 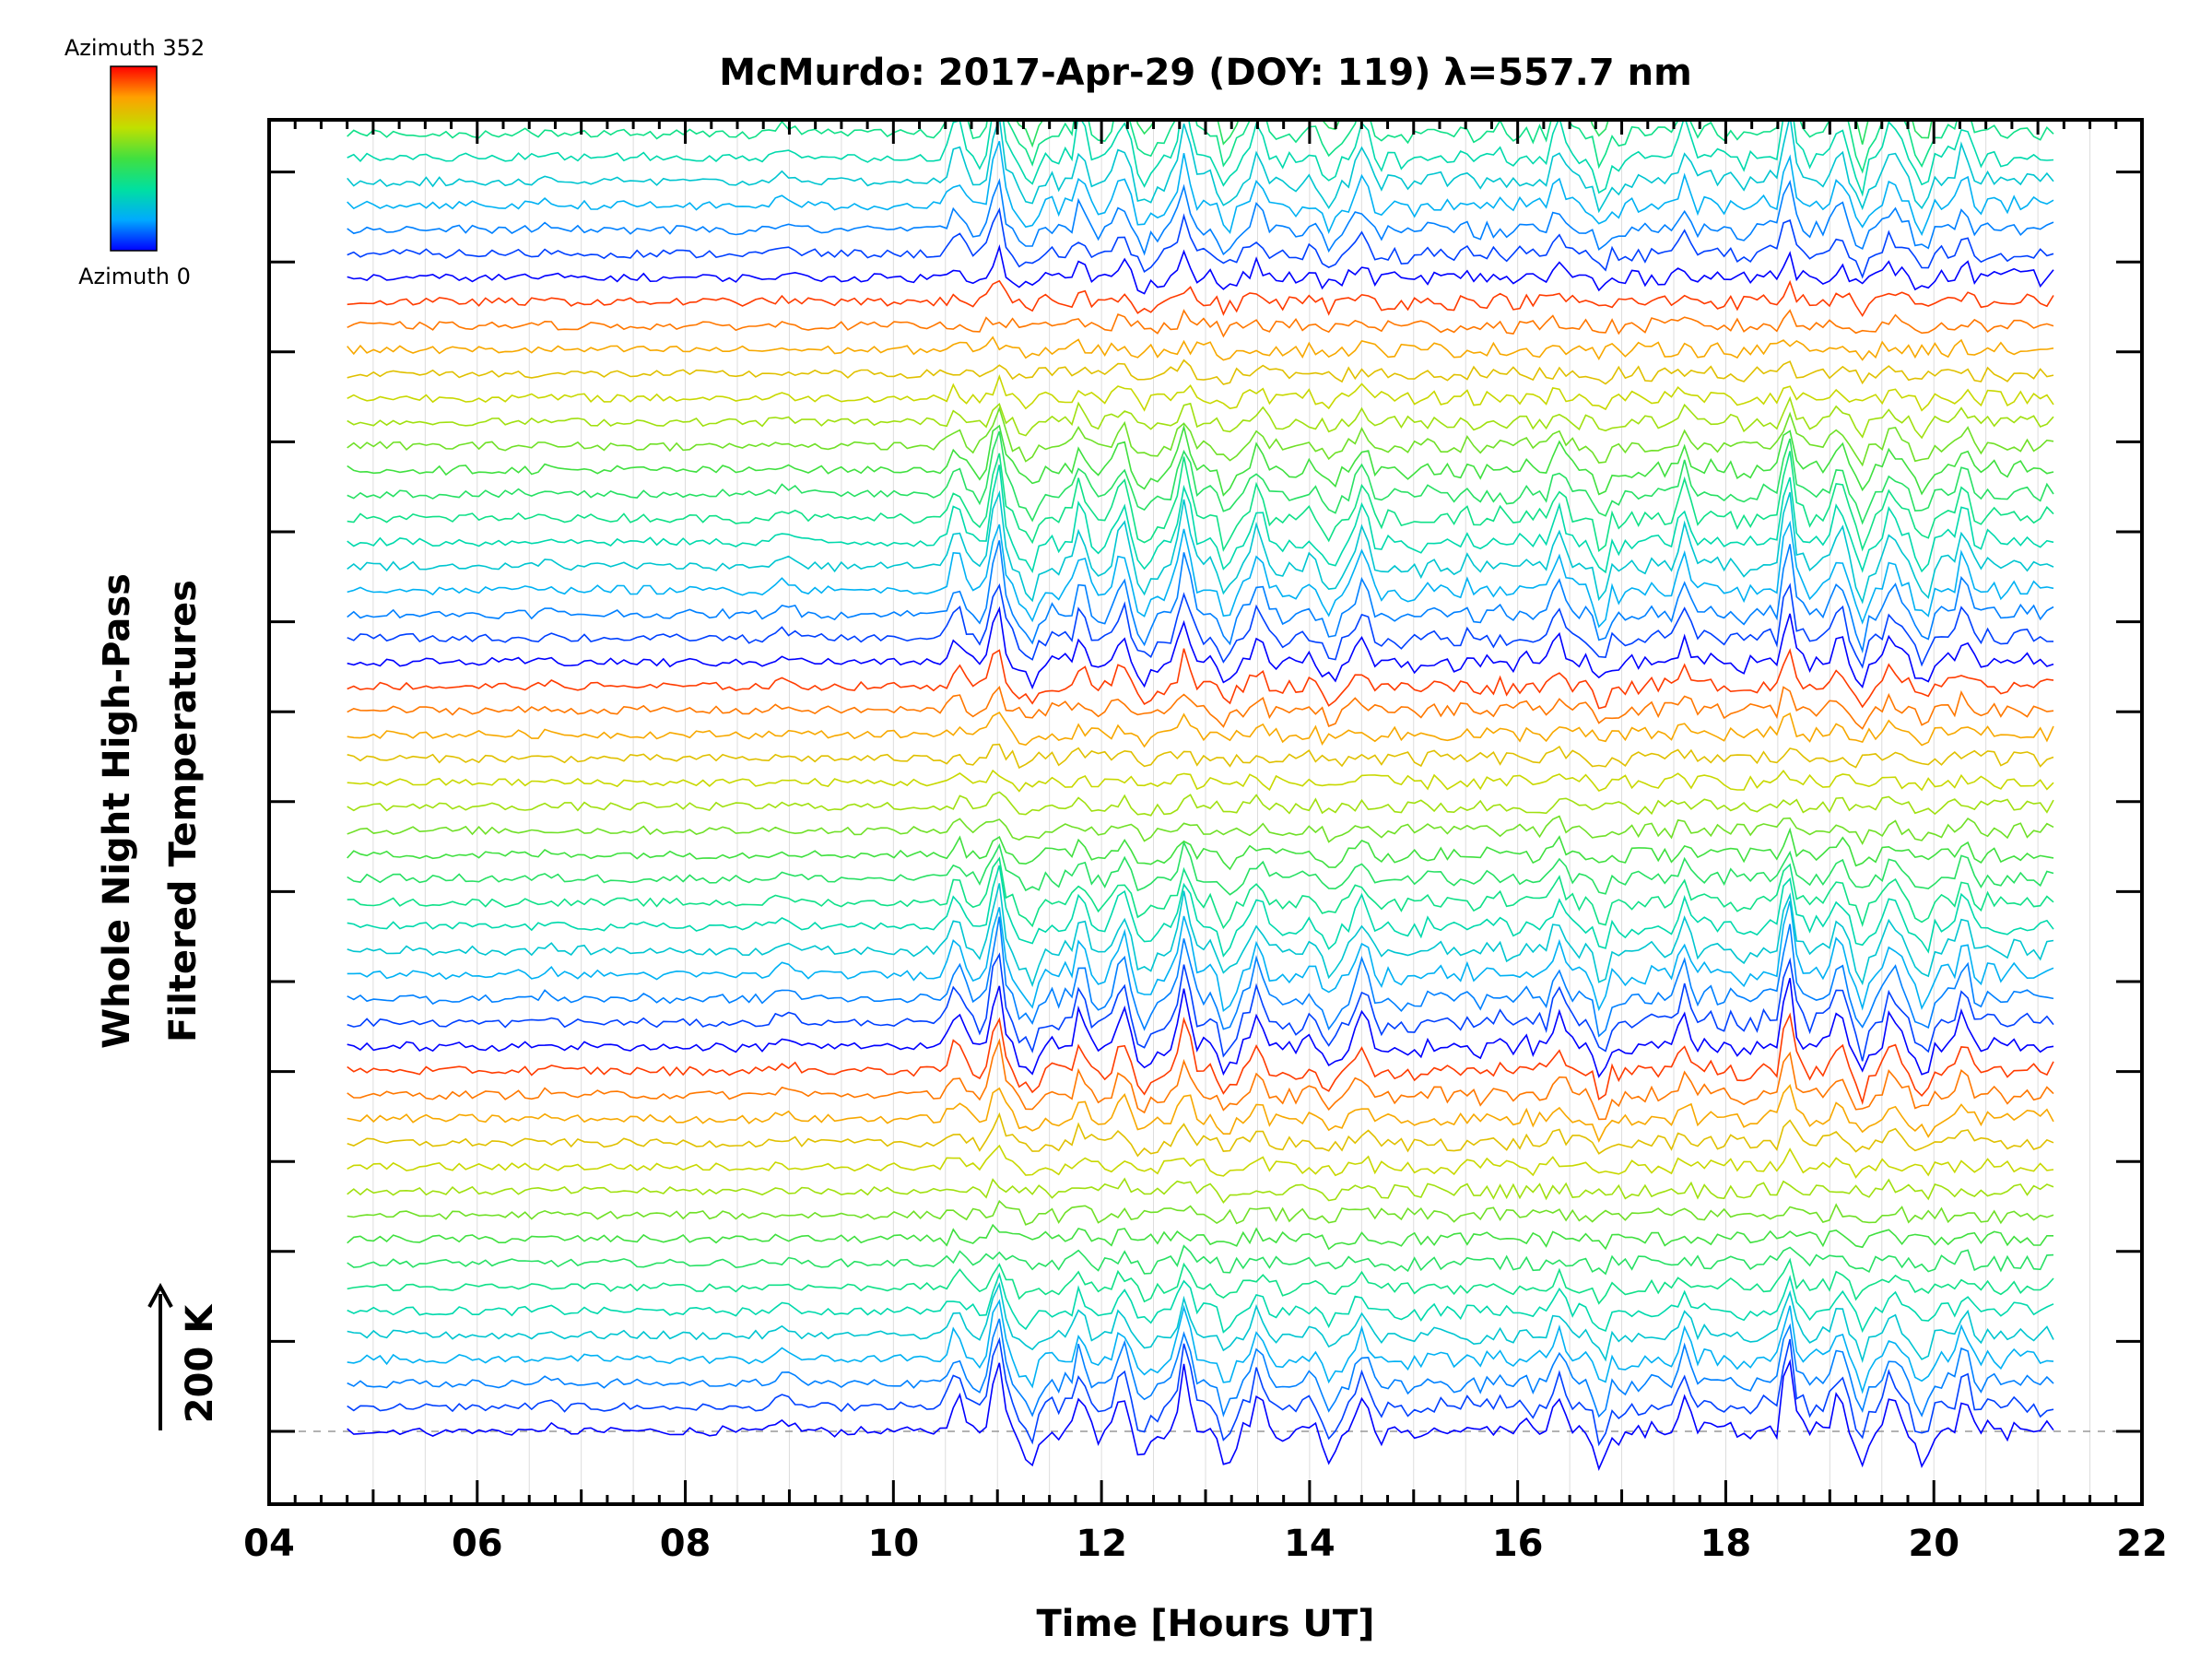 I want to click on x-tick-label: 22, so click(x=2142, y=1544).